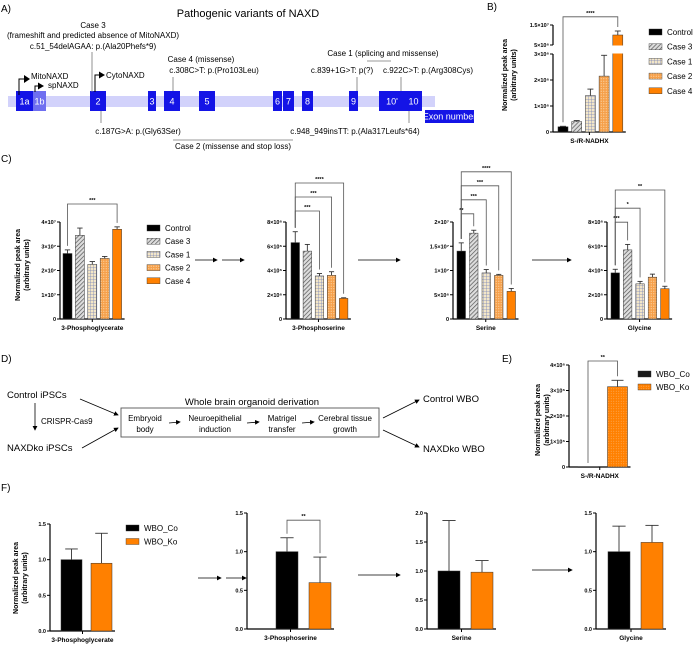 This screenshot has width=695, height=645. Describe the element at coordinates (440, 247) in the screenshot. I see `y-tick-label: 1.5×10⁷` at that location.